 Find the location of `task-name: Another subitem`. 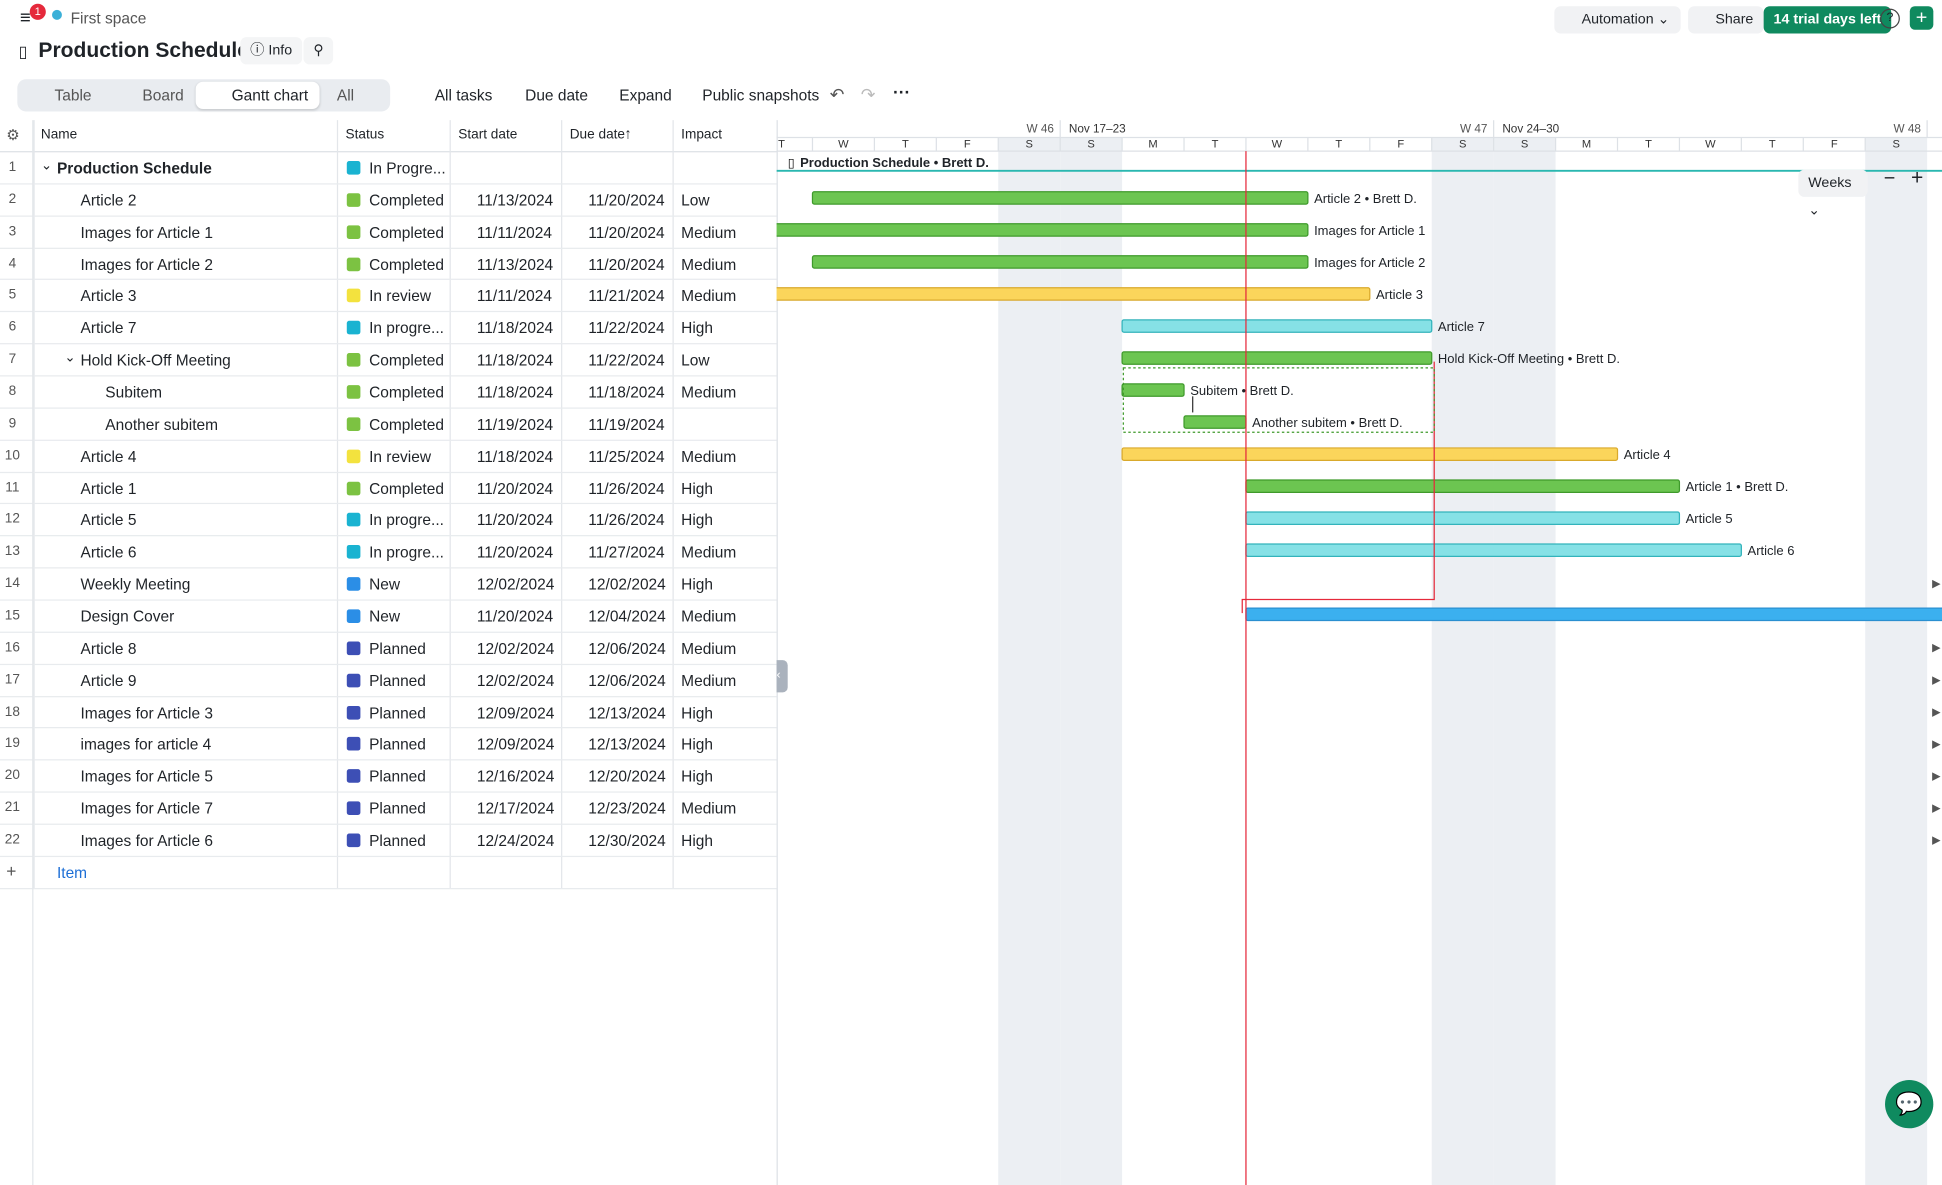

task-name: Another subitem is located at coordinates (162, 424).